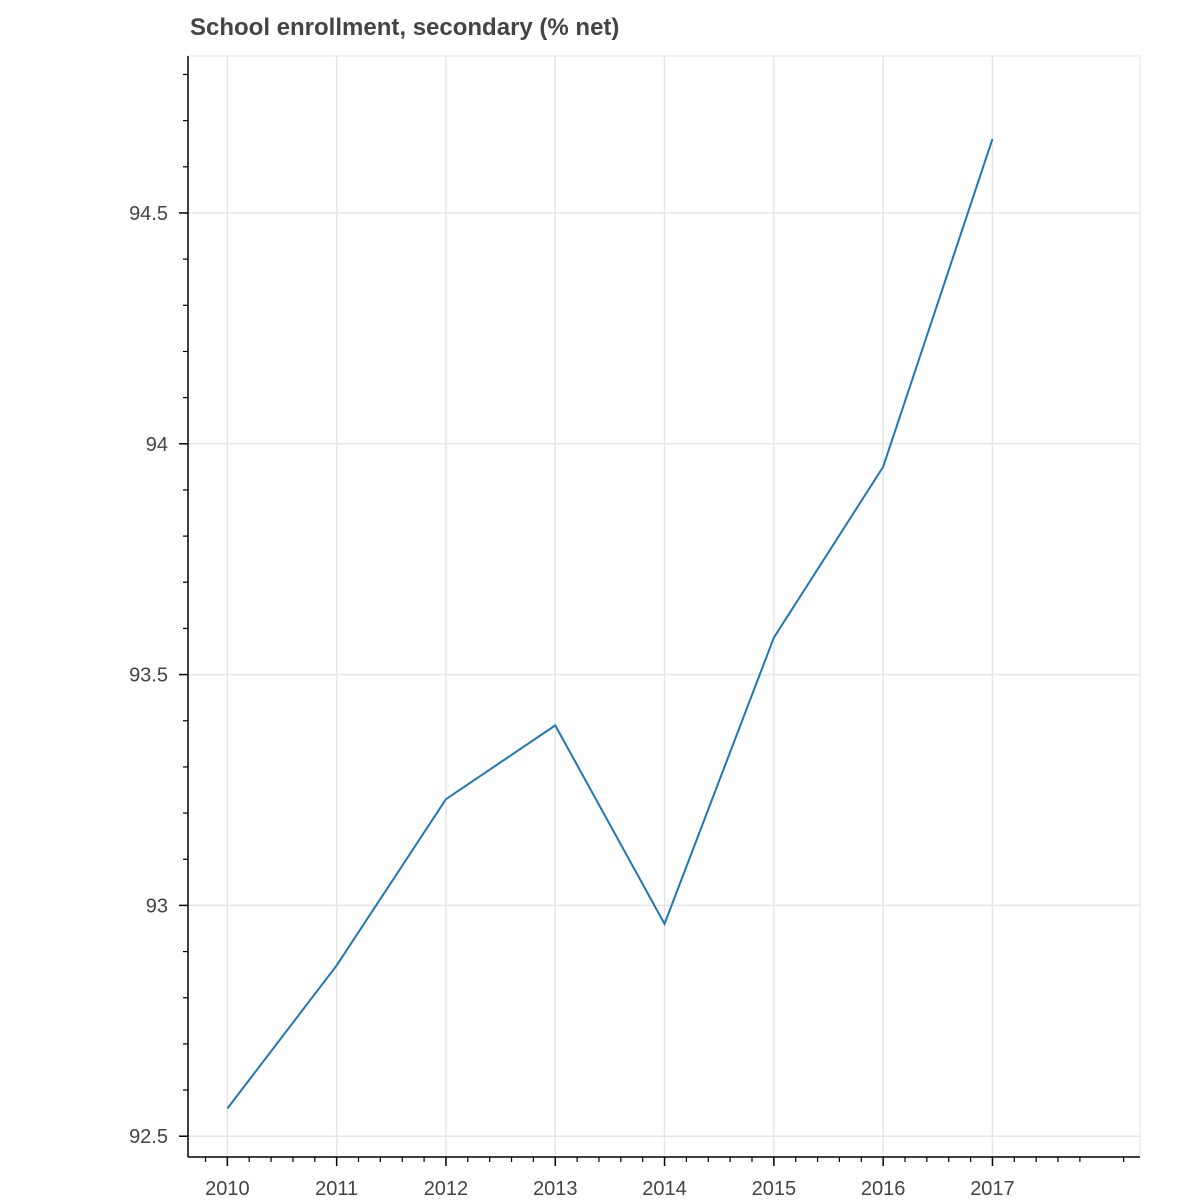  I want to click on x-tick-label: 2014, so click(664, 1189).